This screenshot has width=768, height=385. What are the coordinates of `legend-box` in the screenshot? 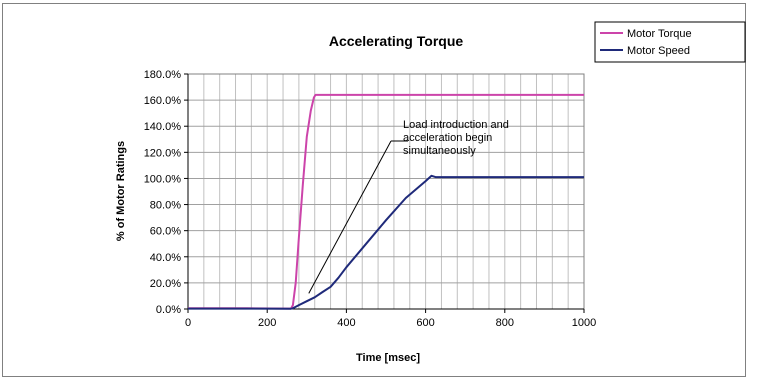 It's located at (670, 42).